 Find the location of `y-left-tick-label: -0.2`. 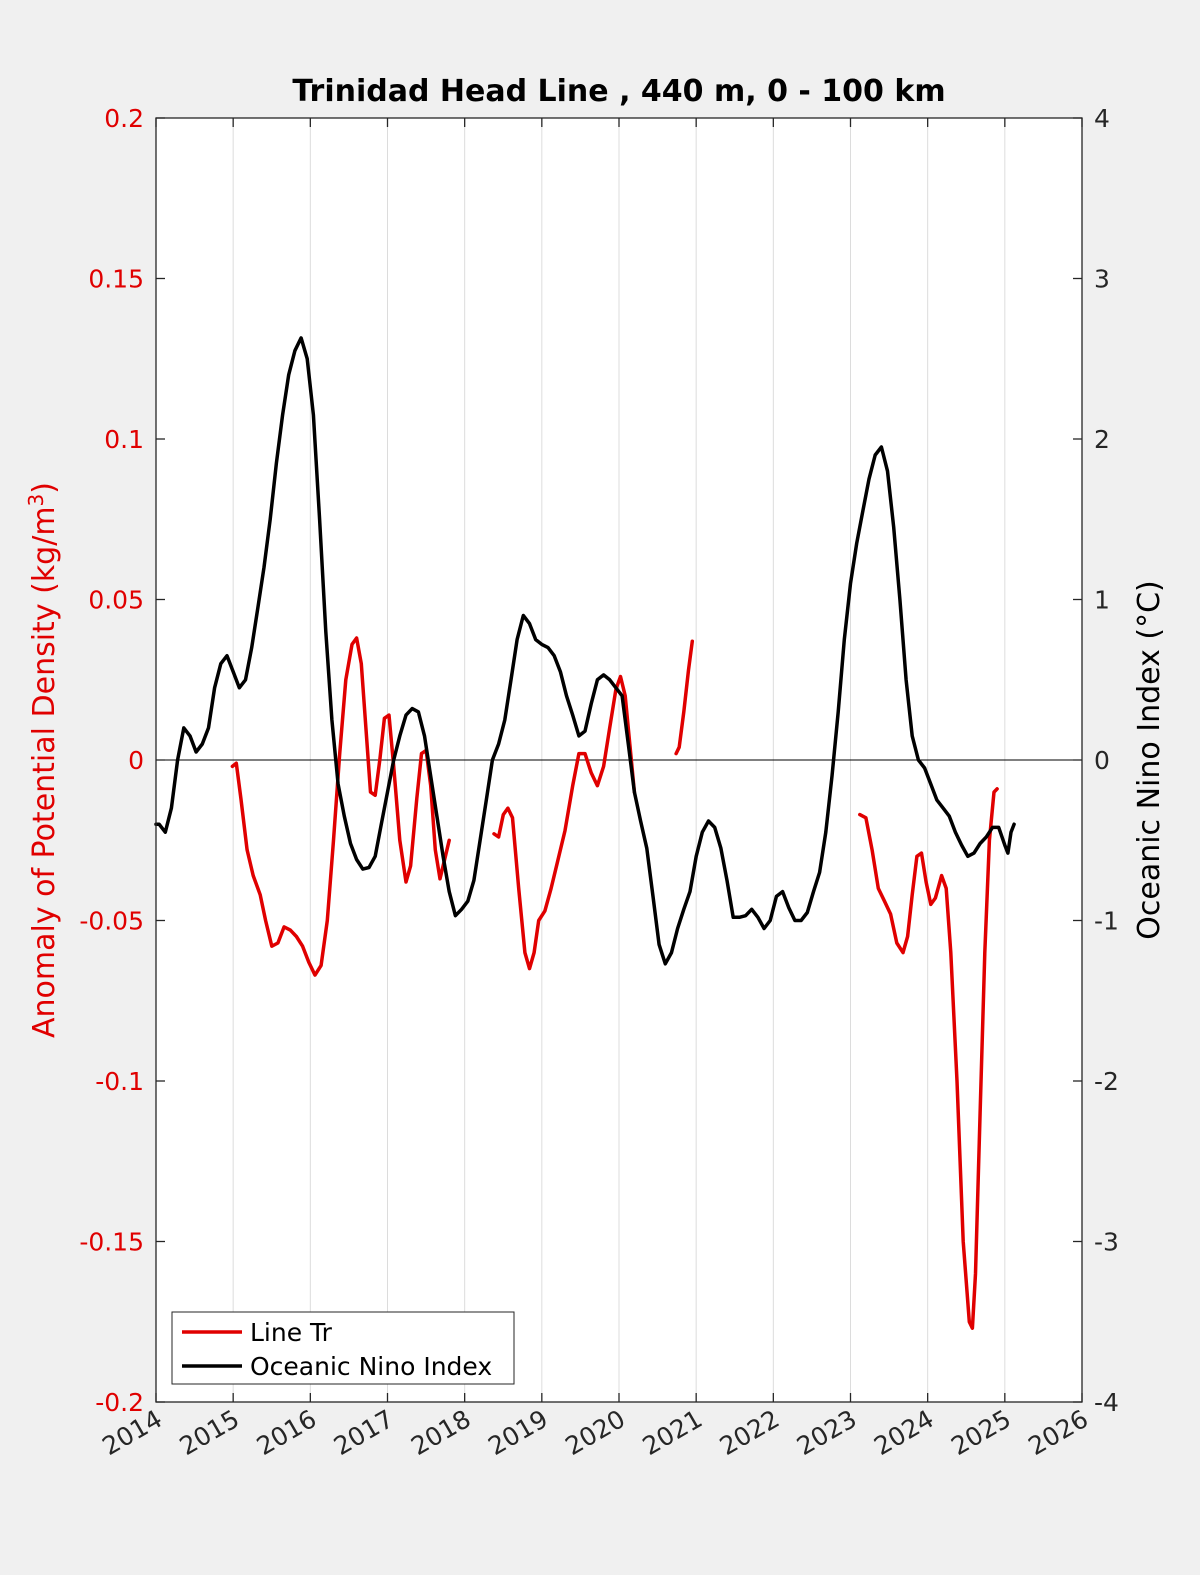

y-left-tick-label: -0.2 is located at coordinates (119, 1402).